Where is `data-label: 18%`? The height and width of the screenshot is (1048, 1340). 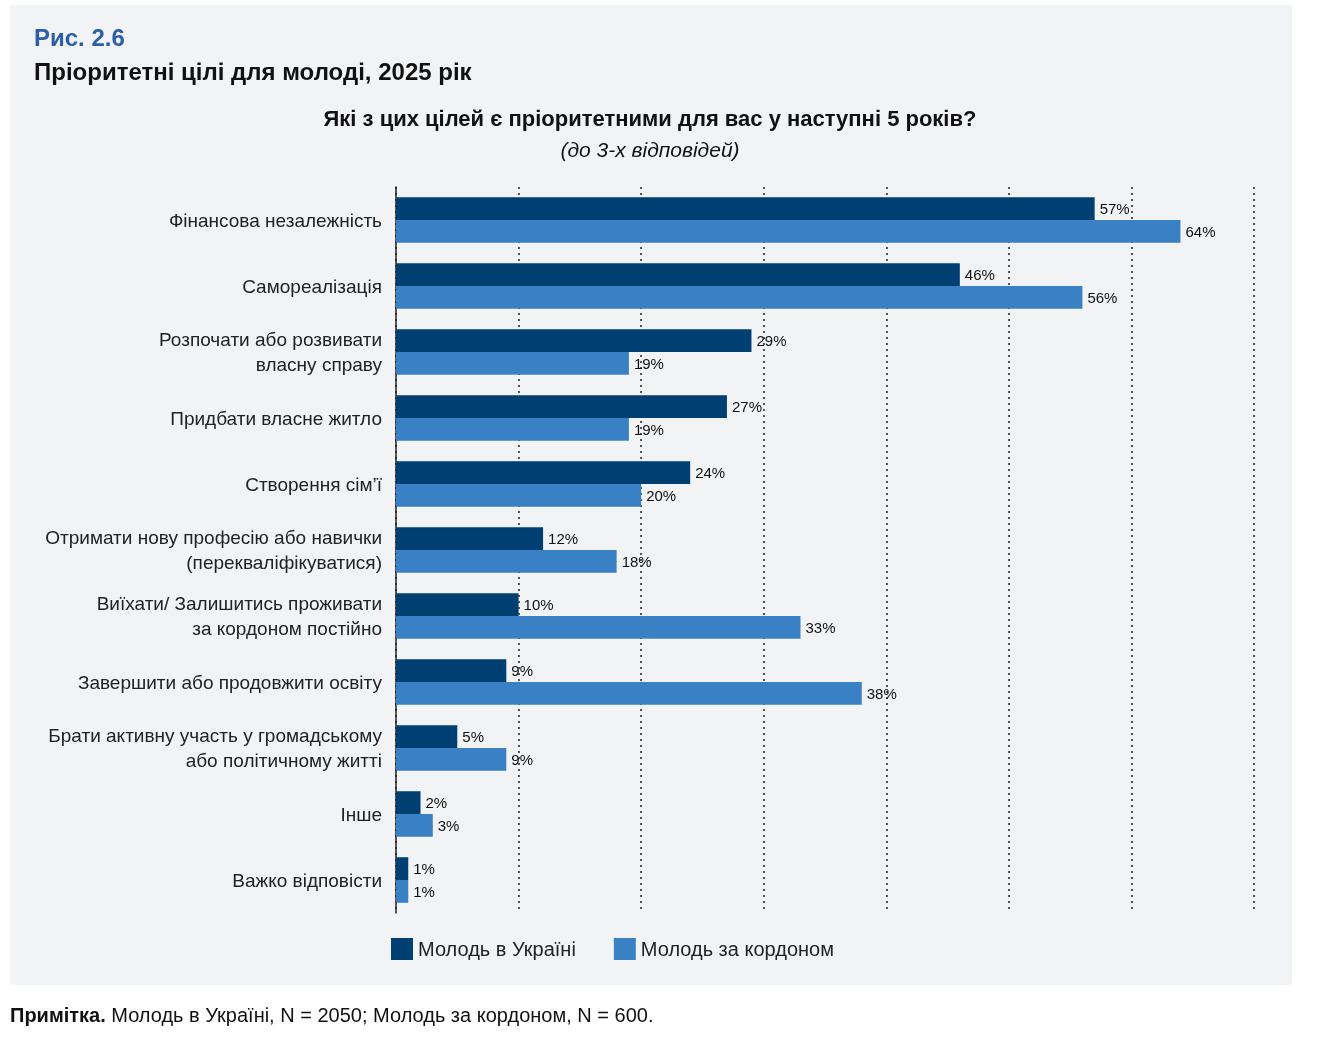 data-label: 18% is located at coordinates (636, 561).